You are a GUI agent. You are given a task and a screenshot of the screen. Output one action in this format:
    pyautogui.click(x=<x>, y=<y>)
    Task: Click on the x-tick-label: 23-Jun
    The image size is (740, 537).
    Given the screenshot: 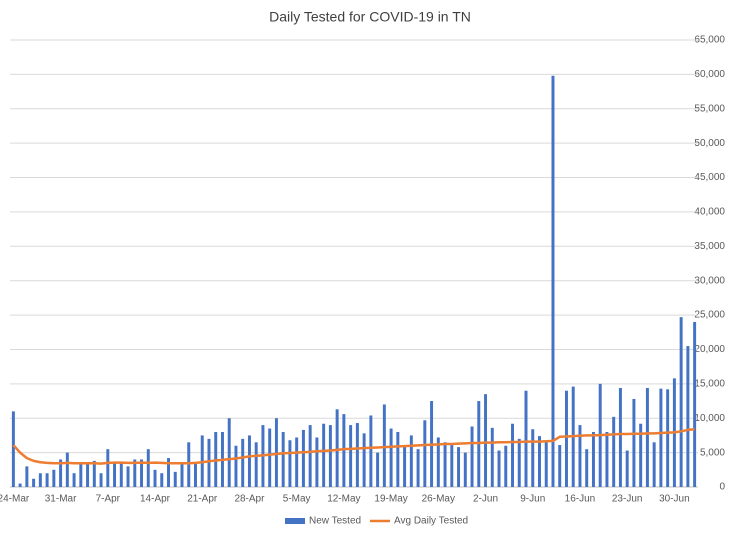 What is the action you would take?
    pyautogui.click(x=627, y=499)
    